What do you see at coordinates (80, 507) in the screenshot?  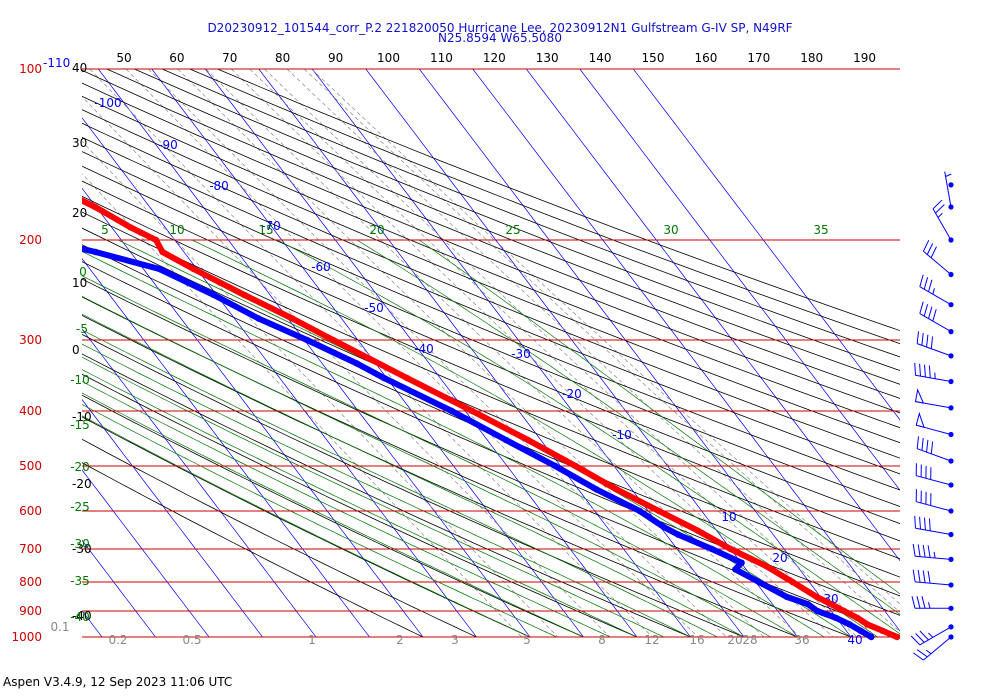 I see `moist-adiabat-label: -25` at bounding box center [80, 507].